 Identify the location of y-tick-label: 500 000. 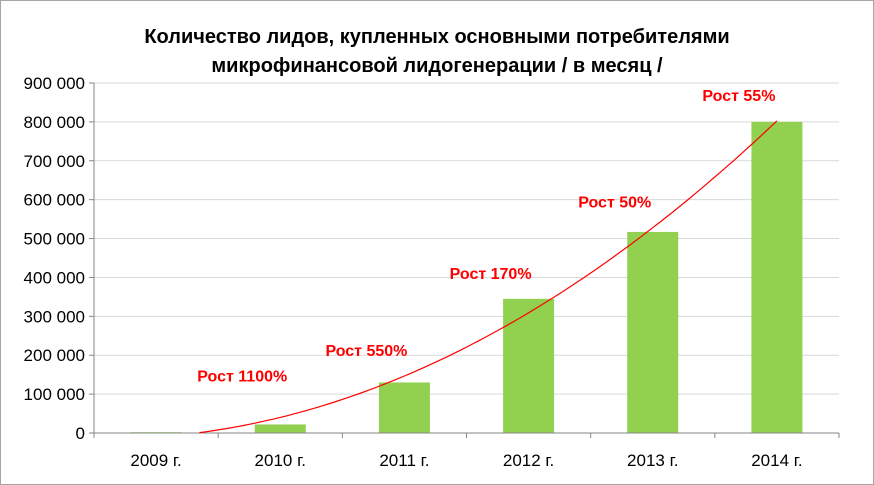
(54, 239).